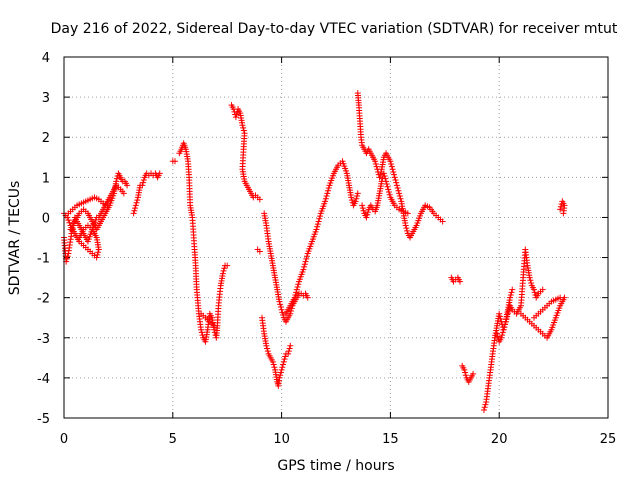  Describe the element at coordinates (46, 218) in the screenshot. I see `y-tick-label: 0` at that location.